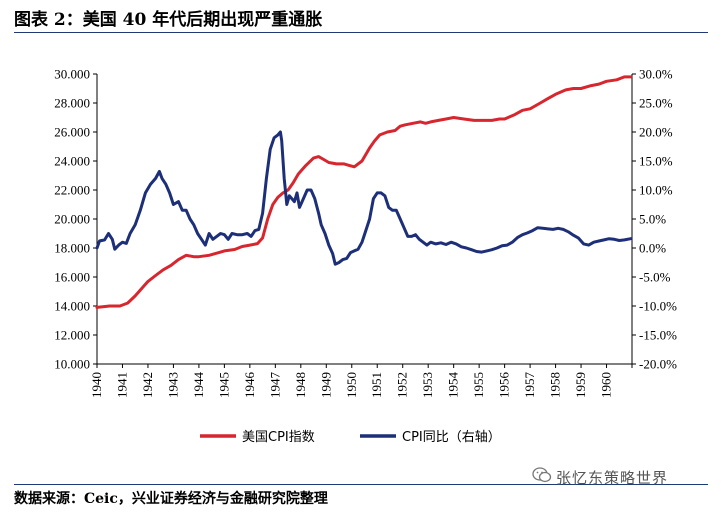 The image size is (724, 512). I want to click on left-tick-label: 24.000, so click(72, 161).